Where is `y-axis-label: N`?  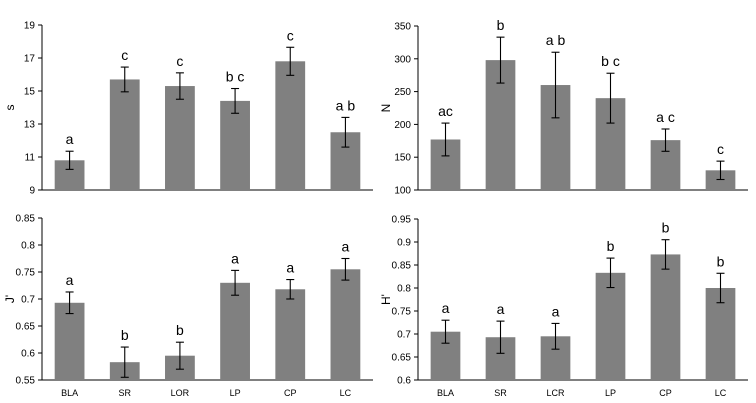 y-axis-label: N is located at coordinates (386, 108).